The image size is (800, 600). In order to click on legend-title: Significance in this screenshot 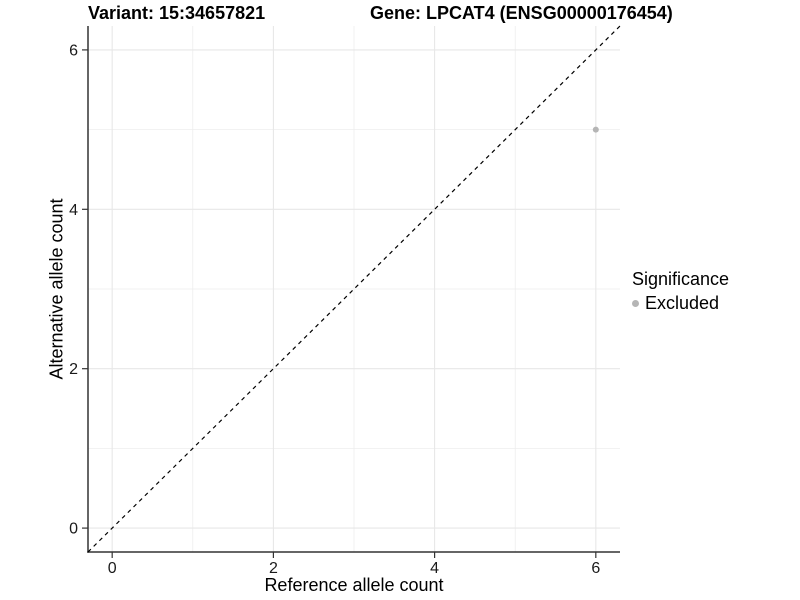, I will do `click(681, 279)`.